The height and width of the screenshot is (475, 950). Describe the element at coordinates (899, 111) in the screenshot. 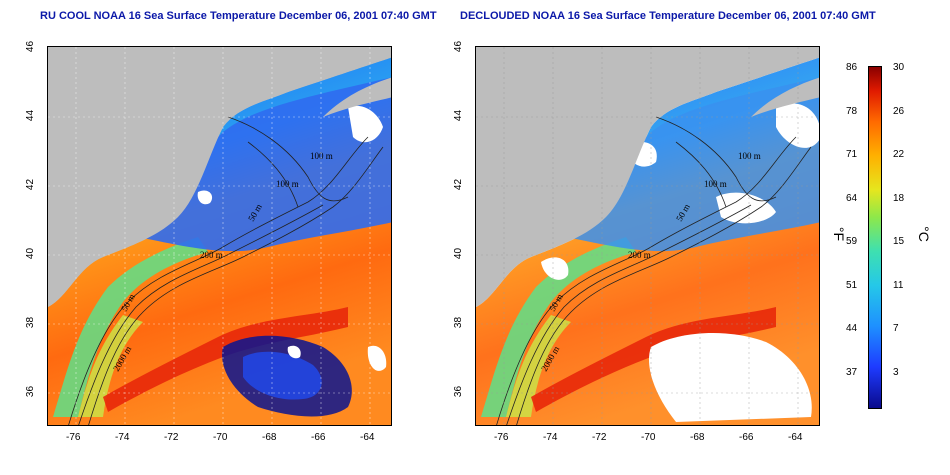

I see `celsius-tick-label: 26` at that location.